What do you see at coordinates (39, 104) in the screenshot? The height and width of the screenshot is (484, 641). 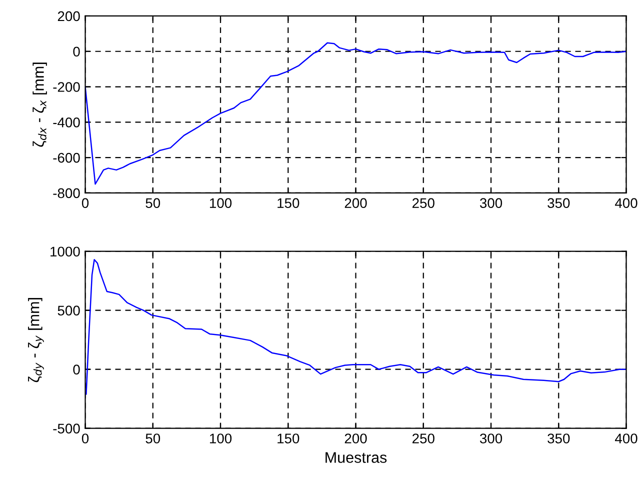 I see `y-axis-title: ζ$_{dx}$ - ζ$_{x}$ [mm]` at bounding box center [39, 104].